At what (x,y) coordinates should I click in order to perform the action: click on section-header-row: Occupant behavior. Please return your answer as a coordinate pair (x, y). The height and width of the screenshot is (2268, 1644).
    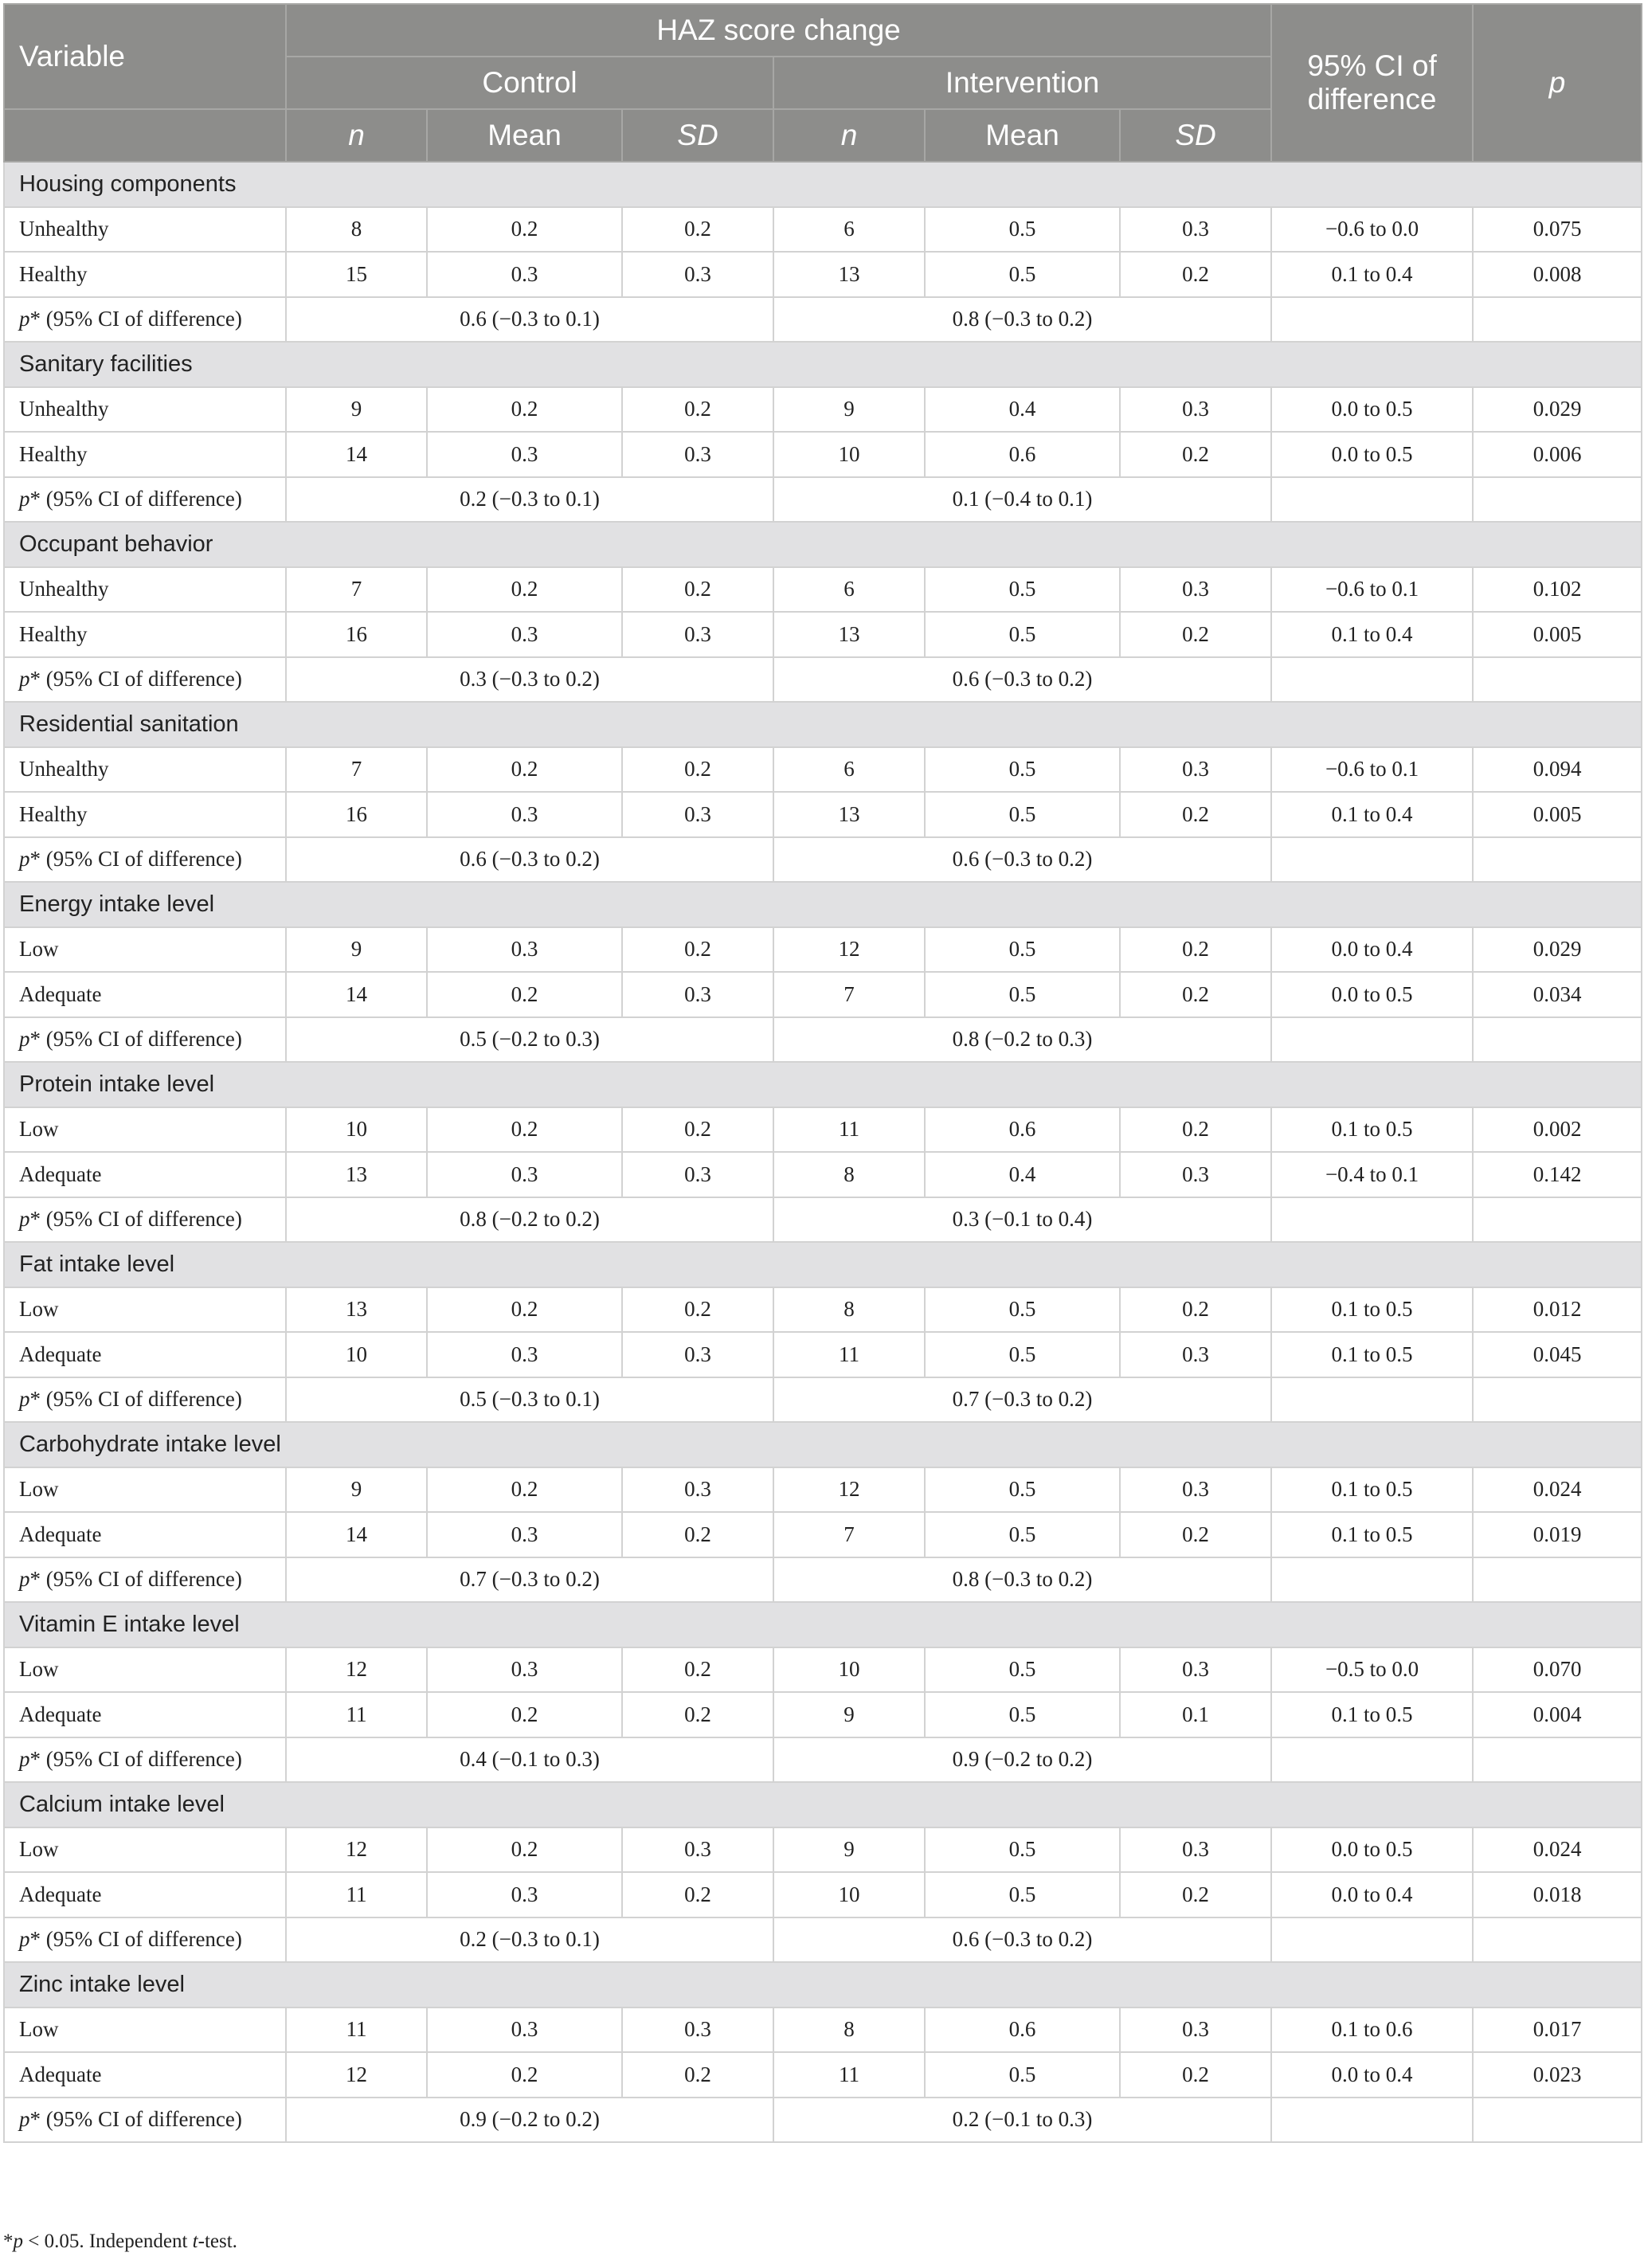
    Looking at the image, I should click on (822, 544).